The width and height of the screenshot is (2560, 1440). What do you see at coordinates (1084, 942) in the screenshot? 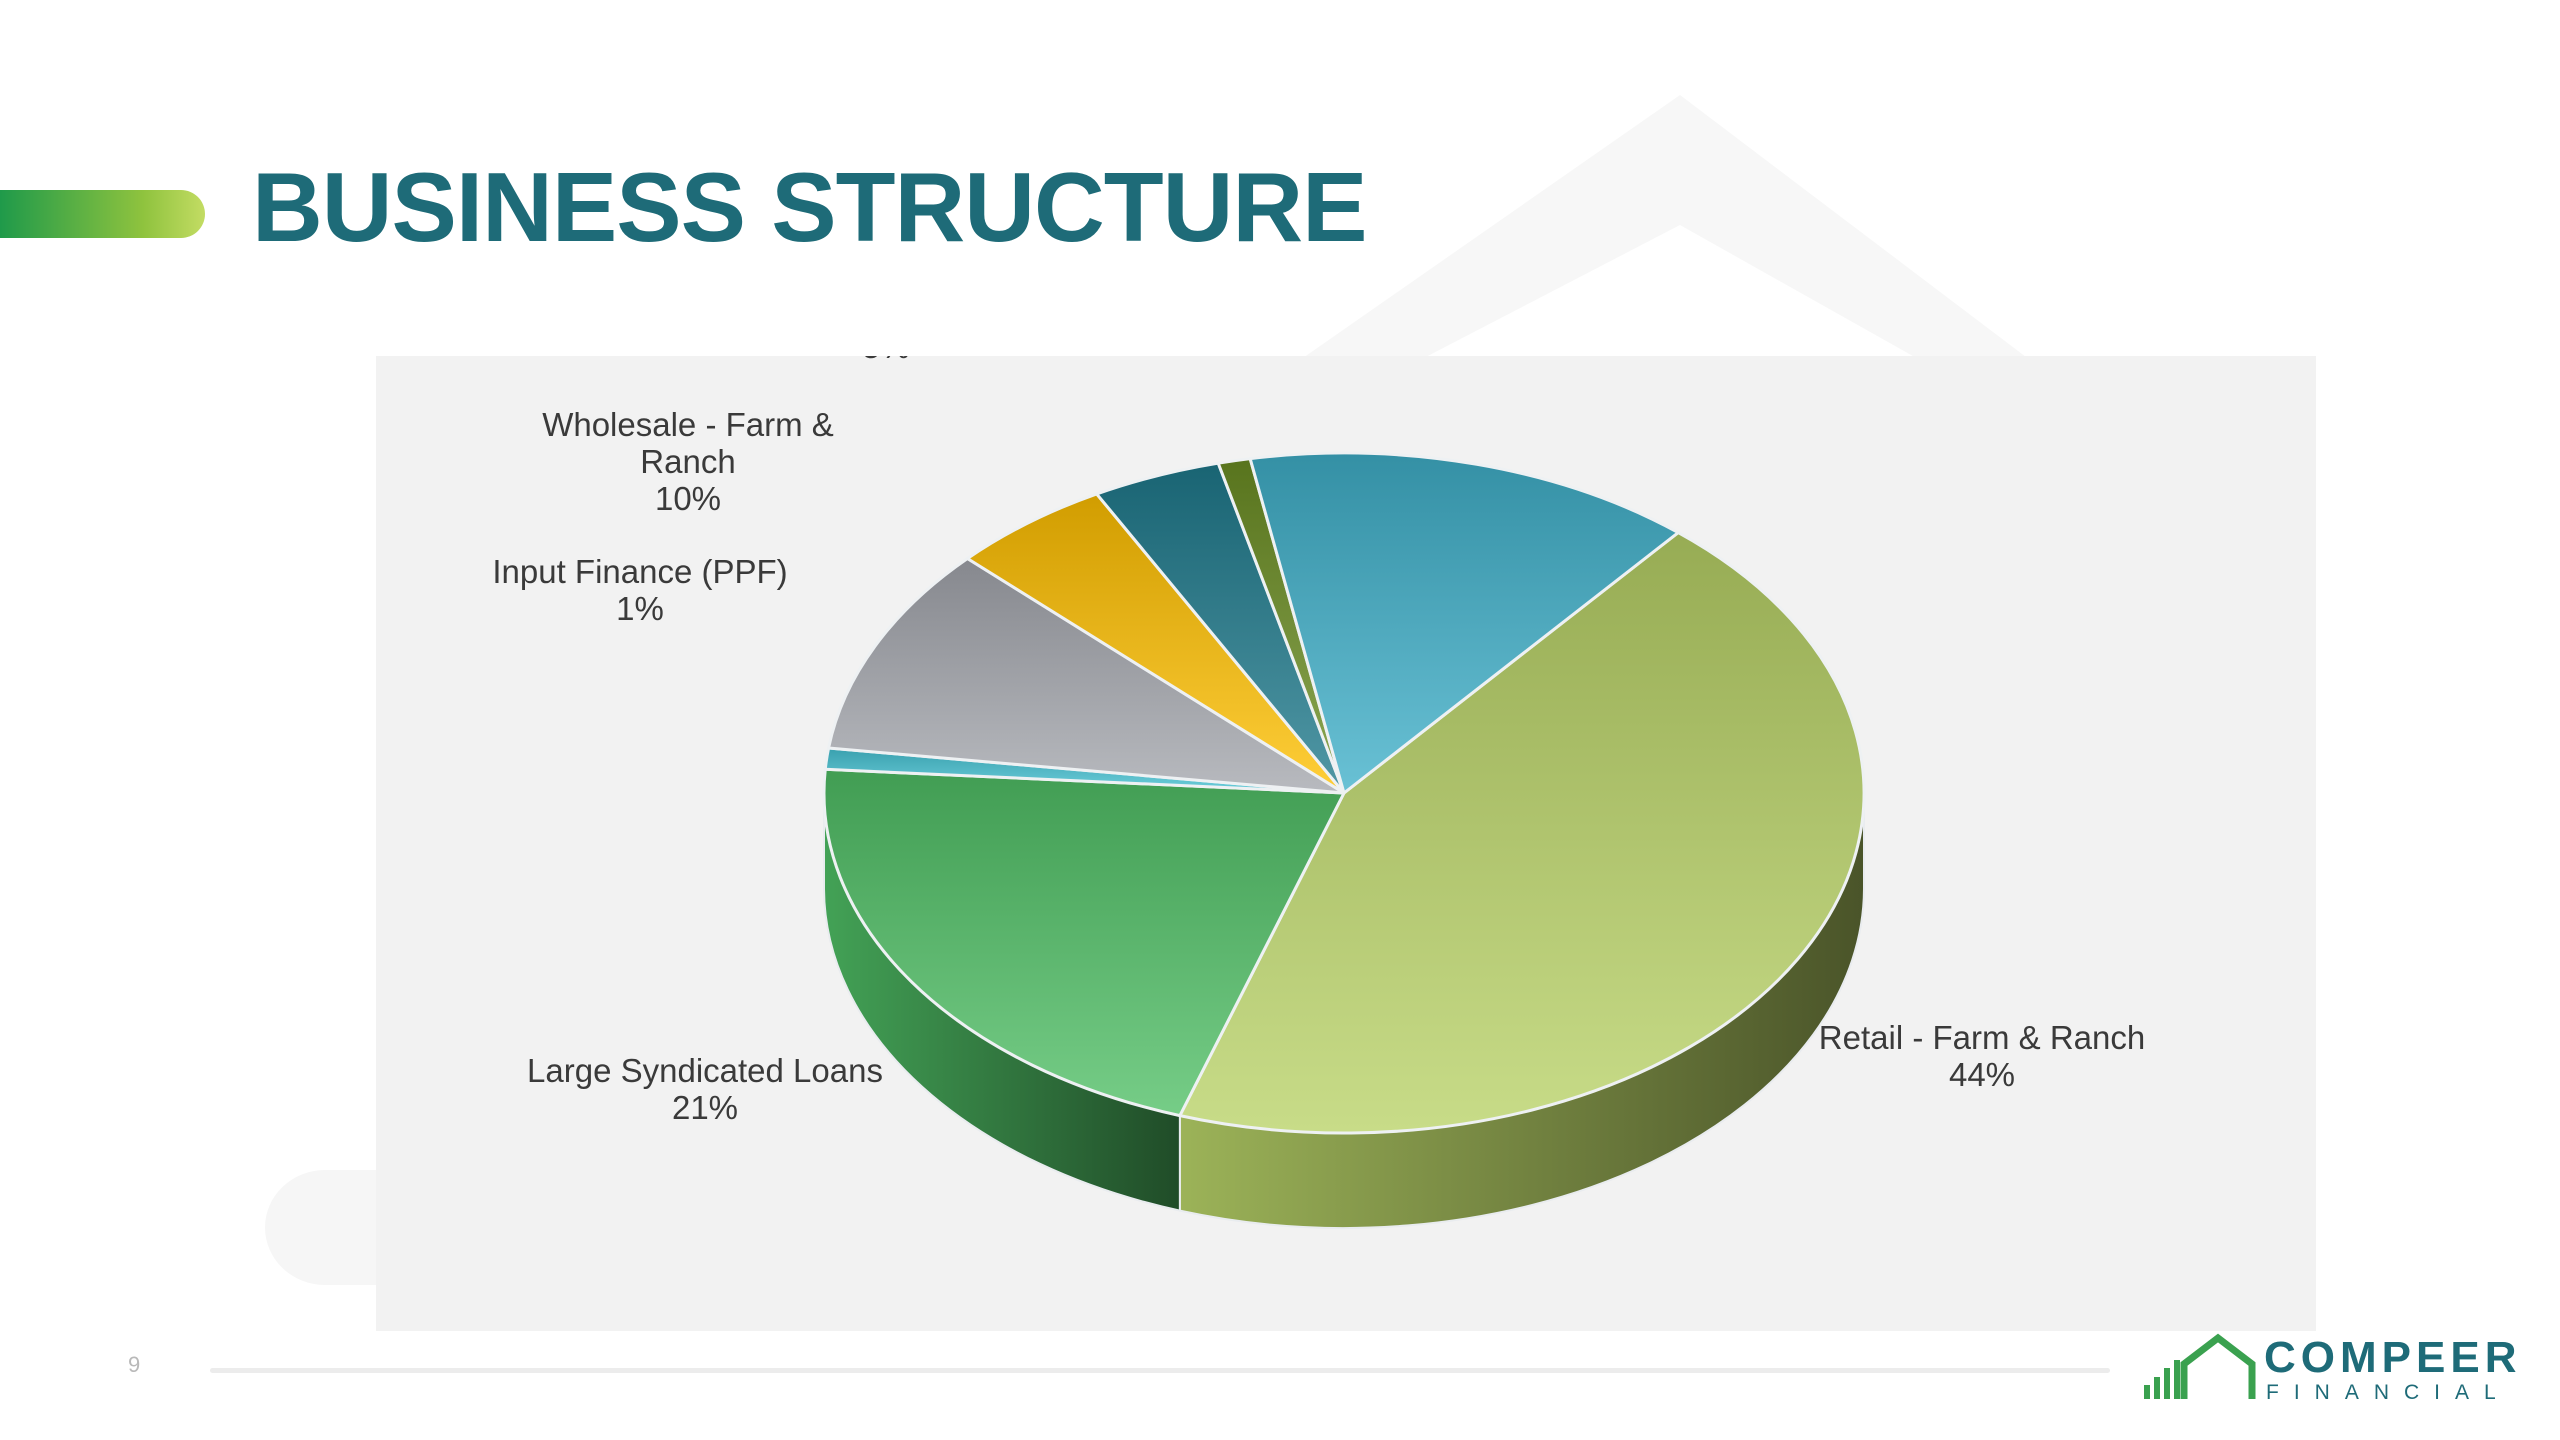
I see `pie-slice-large-syndicated-loans` at bounding box center [1084, 942].